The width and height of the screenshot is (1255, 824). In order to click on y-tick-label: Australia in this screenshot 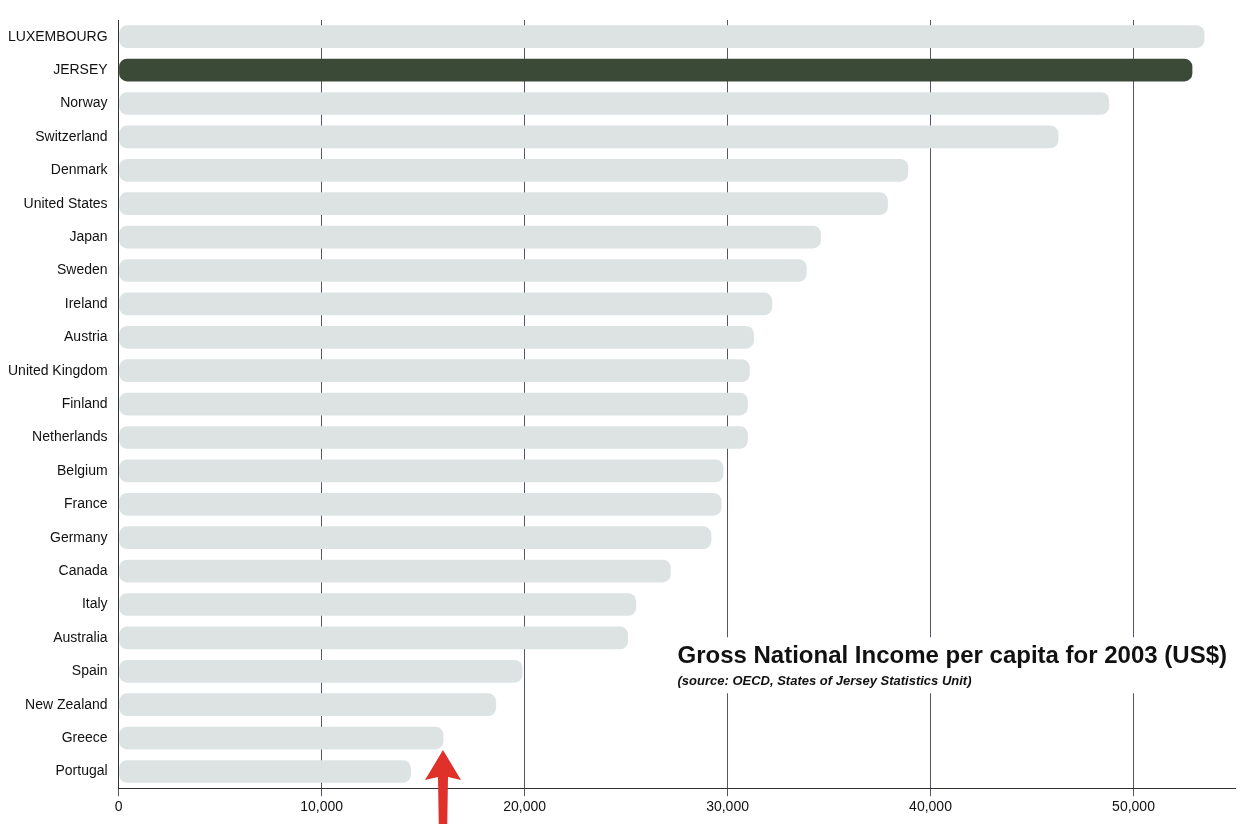, I will do `click(80, 636)`.